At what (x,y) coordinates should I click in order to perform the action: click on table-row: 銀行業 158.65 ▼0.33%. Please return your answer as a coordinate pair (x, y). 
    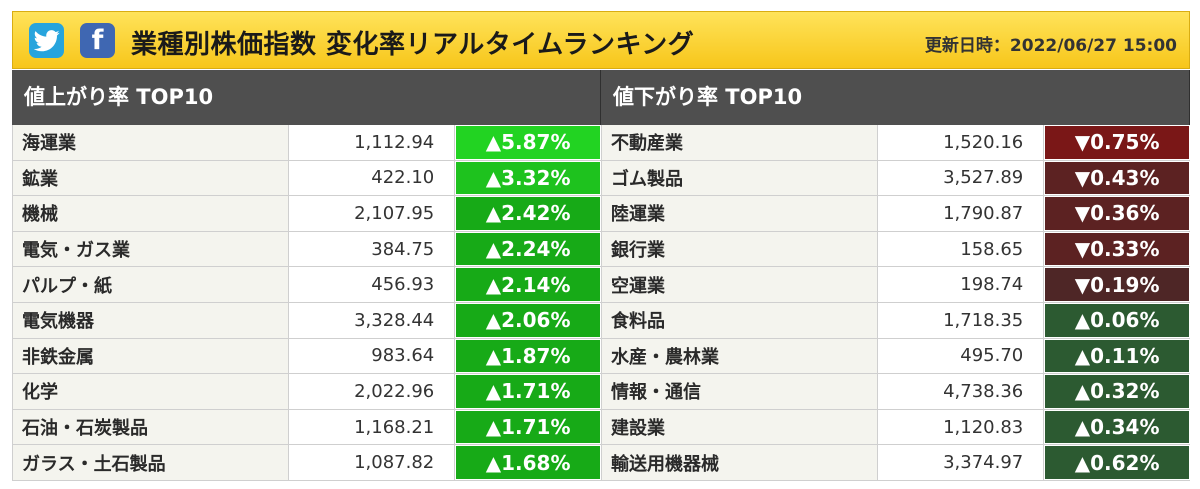
    Looking at the image, I should click on (896, 249).